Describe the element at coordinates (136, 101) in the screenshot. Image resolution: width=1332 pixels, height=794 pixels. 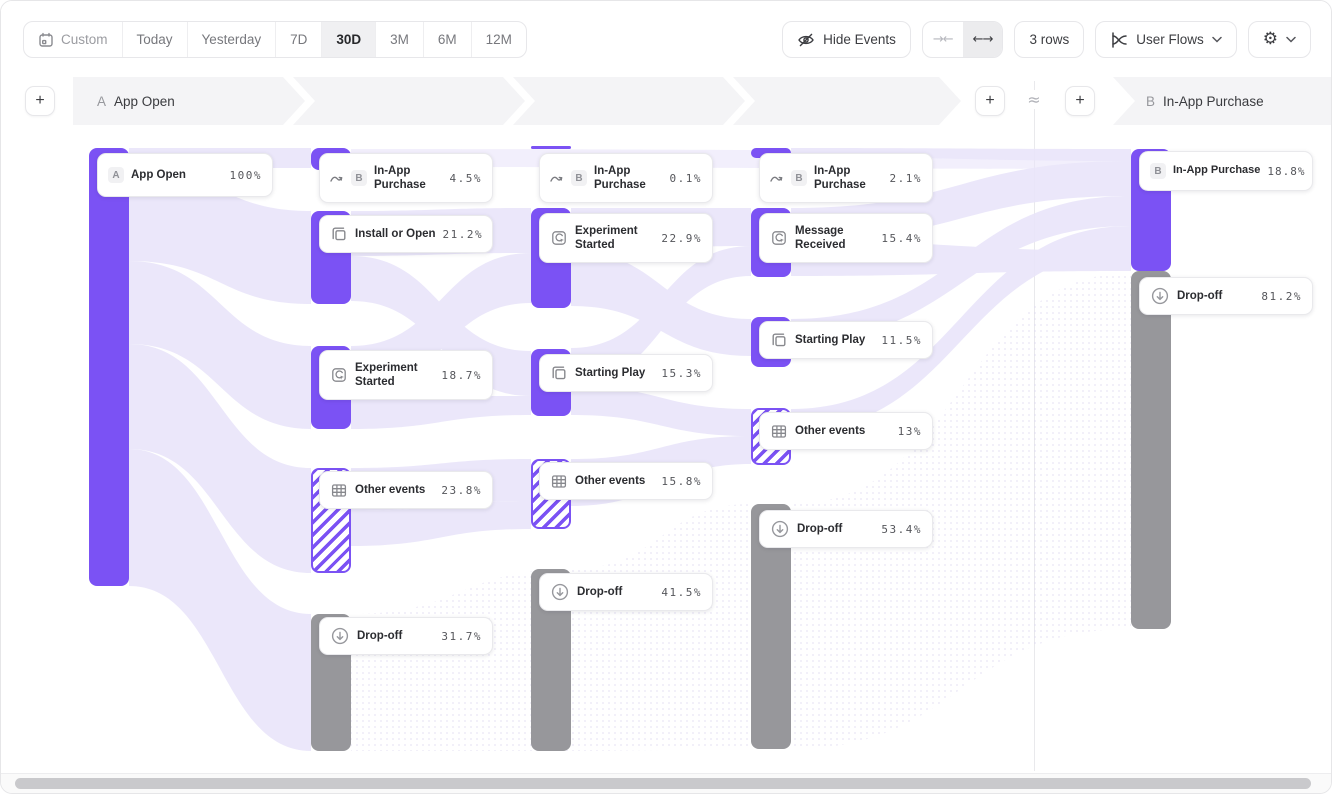
I see `step-a-label: A App Open` at that location.